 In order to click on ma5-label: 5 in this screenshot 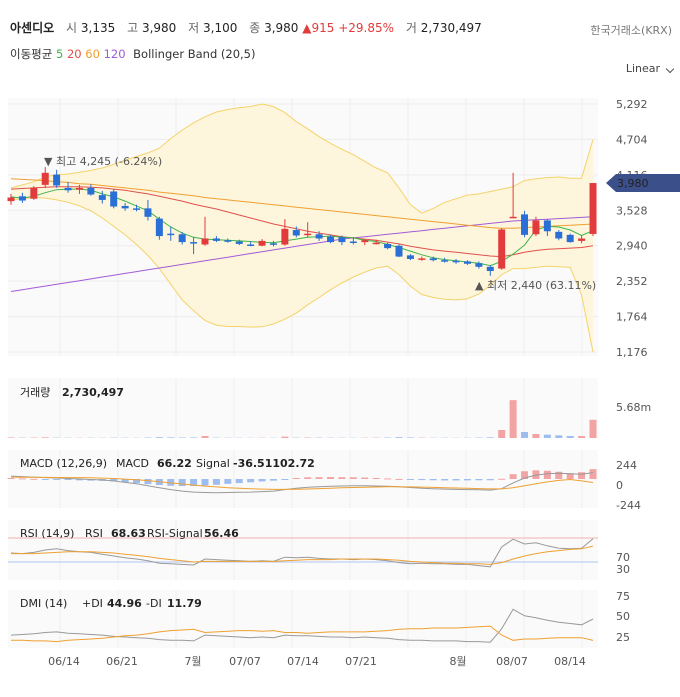, I will do `click(59, 54)`.